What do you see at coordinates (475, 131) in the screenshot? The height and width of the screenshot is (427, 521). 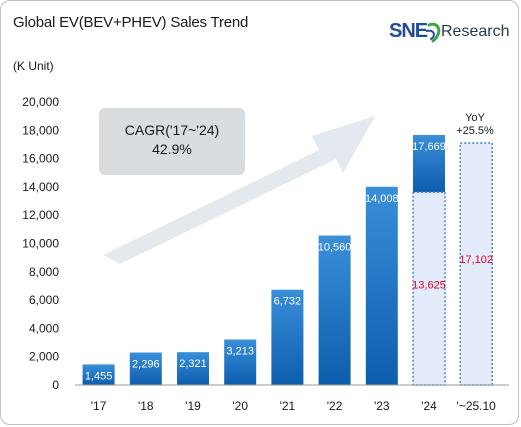 I see `yoy-value: +25.5%` at bounding box center [475, 131].